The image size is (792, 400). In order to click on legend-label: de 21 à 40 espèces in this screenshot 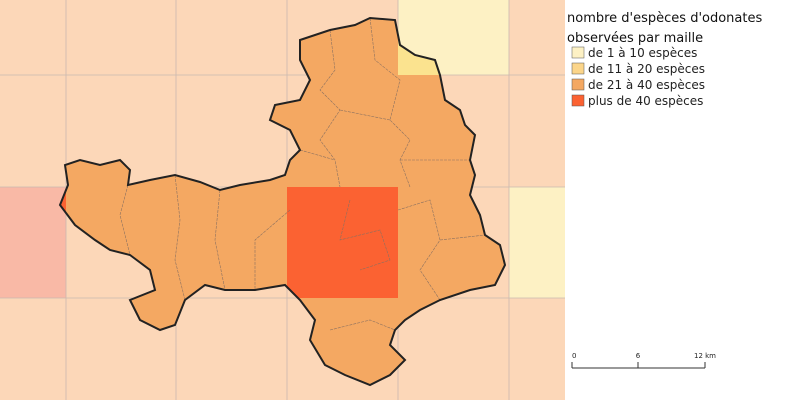, I will do `click(646, 85)`.